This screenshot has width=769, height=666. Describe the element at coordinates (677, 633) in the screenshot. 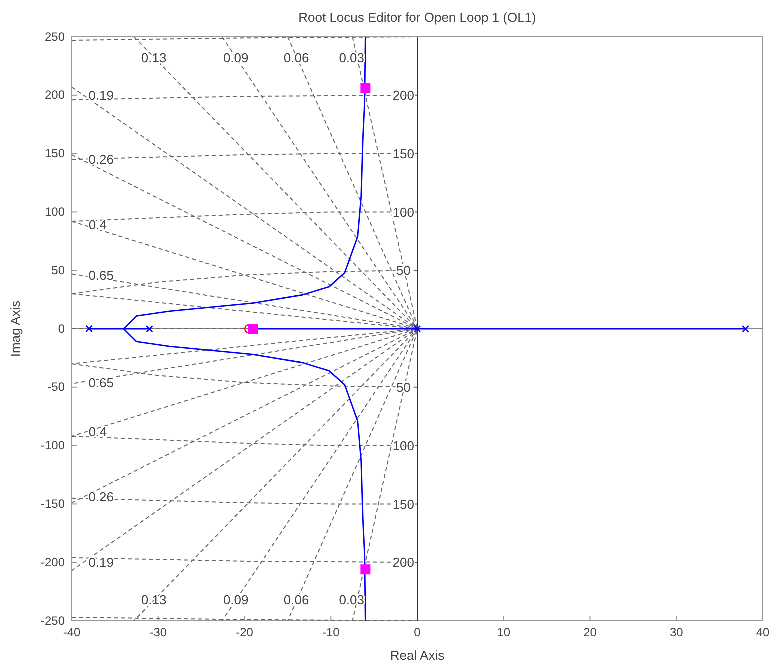

I see `x-tick-label: 30` at that location.